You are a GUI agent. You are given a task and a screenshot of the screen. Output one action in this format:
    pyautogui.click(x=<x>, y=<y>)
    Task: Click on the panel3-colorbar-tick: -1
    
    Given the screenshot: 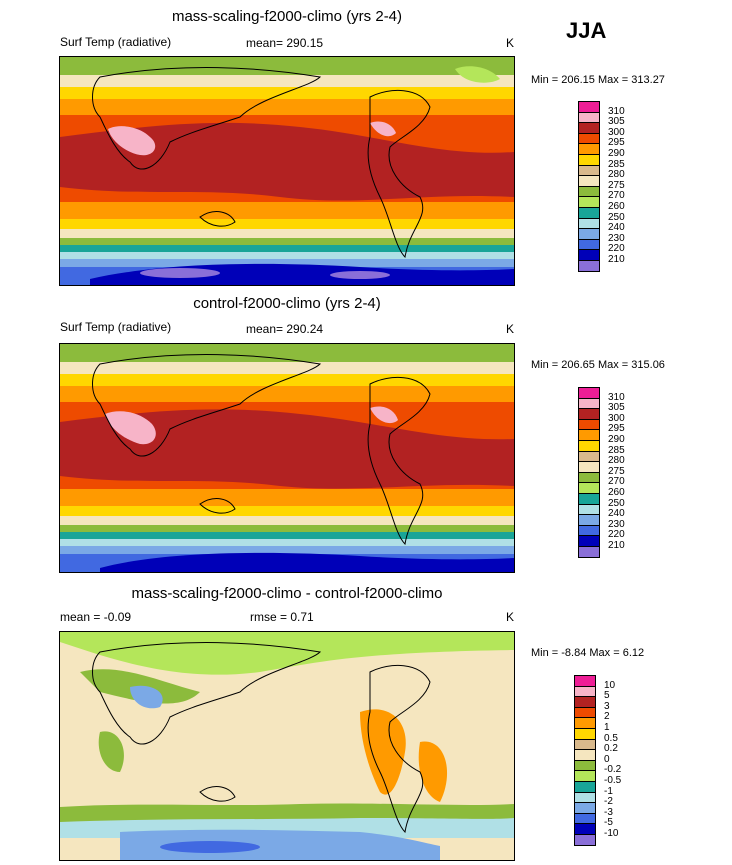 What is the action you would take?
    pyautogui.click(x=608, y=791)
    